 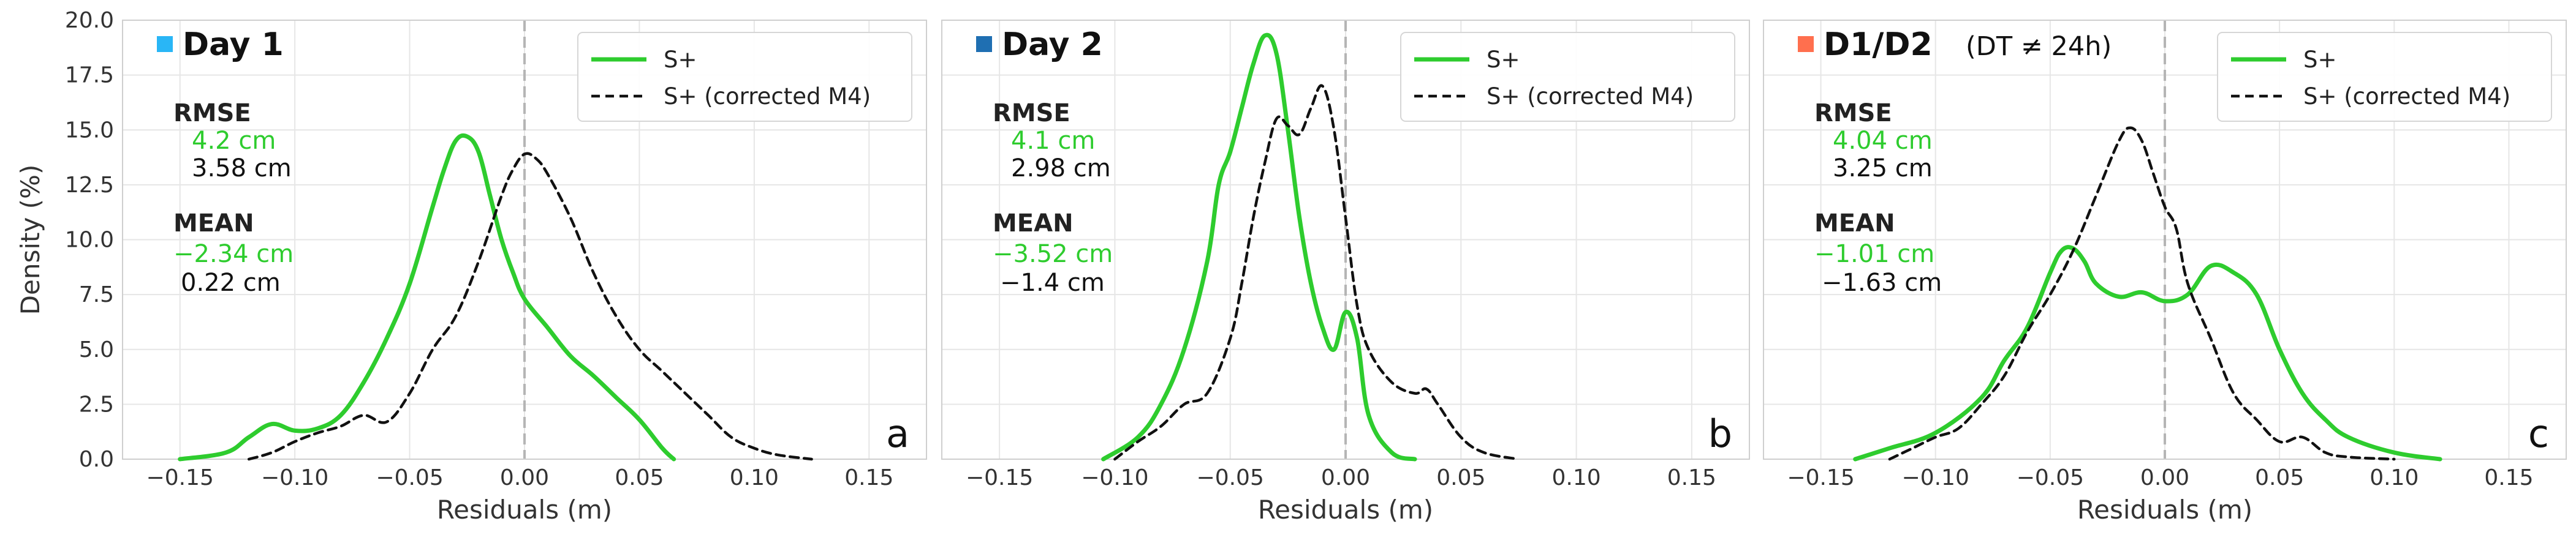 What do you see at coordinates (96, 405) in the screenshot?
I see `y-tick-label: 2.5` at bounding box center [96, 405].